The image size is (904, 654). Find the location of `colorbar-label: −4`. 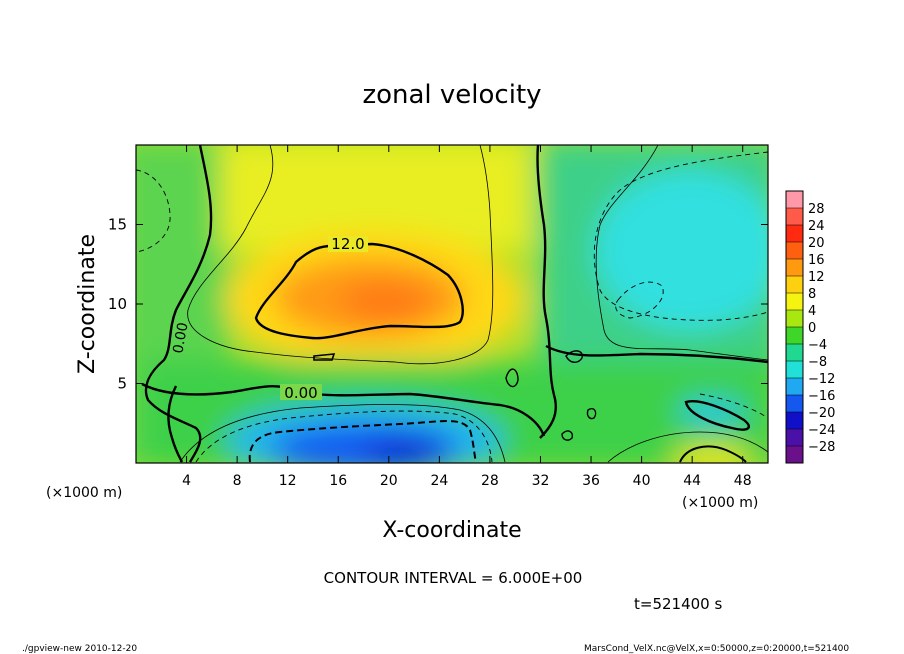

colorbar-label: −4 is located at coordinates (817, 345).